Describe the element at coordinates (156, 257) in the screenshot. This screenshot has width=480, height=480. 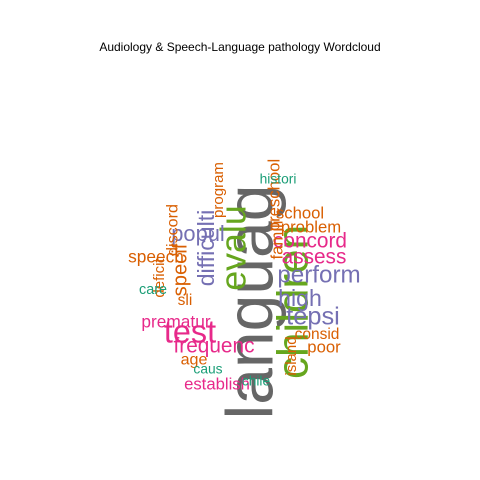
I see `word-speech: speech` at that location.